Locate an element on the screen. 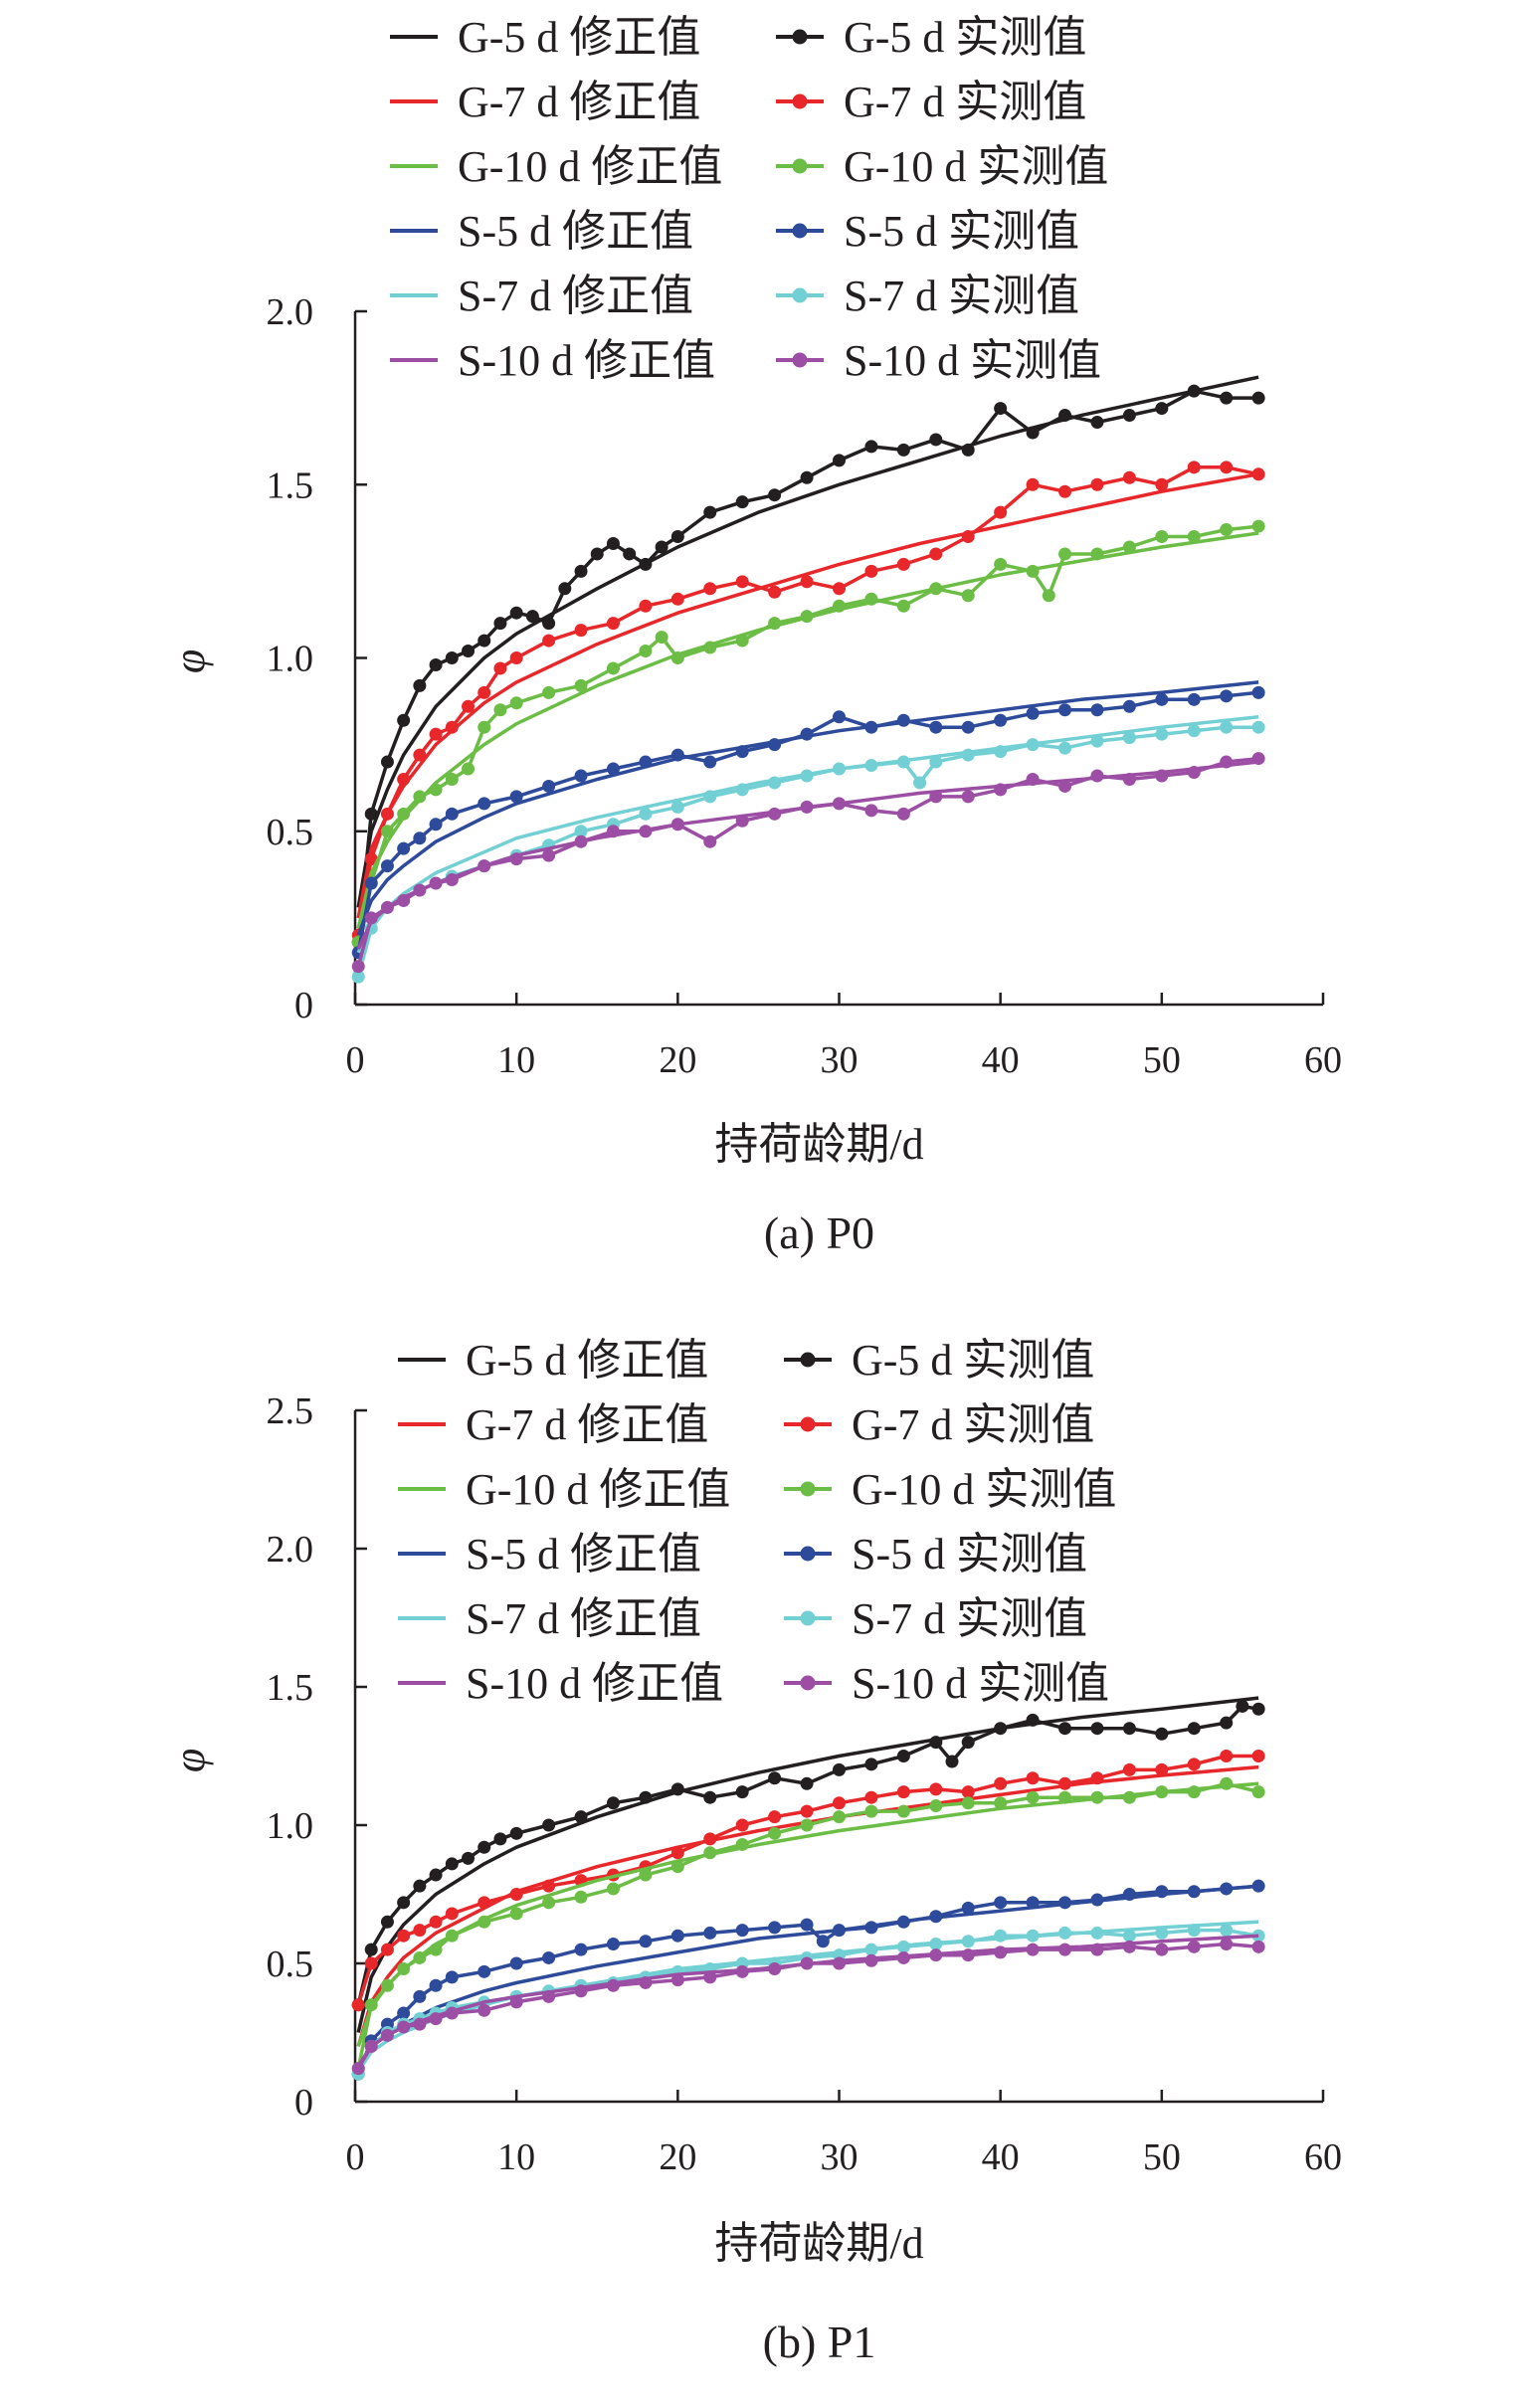  legend-label: S-10 d 修正值 is located at coordinates (594, 1683).